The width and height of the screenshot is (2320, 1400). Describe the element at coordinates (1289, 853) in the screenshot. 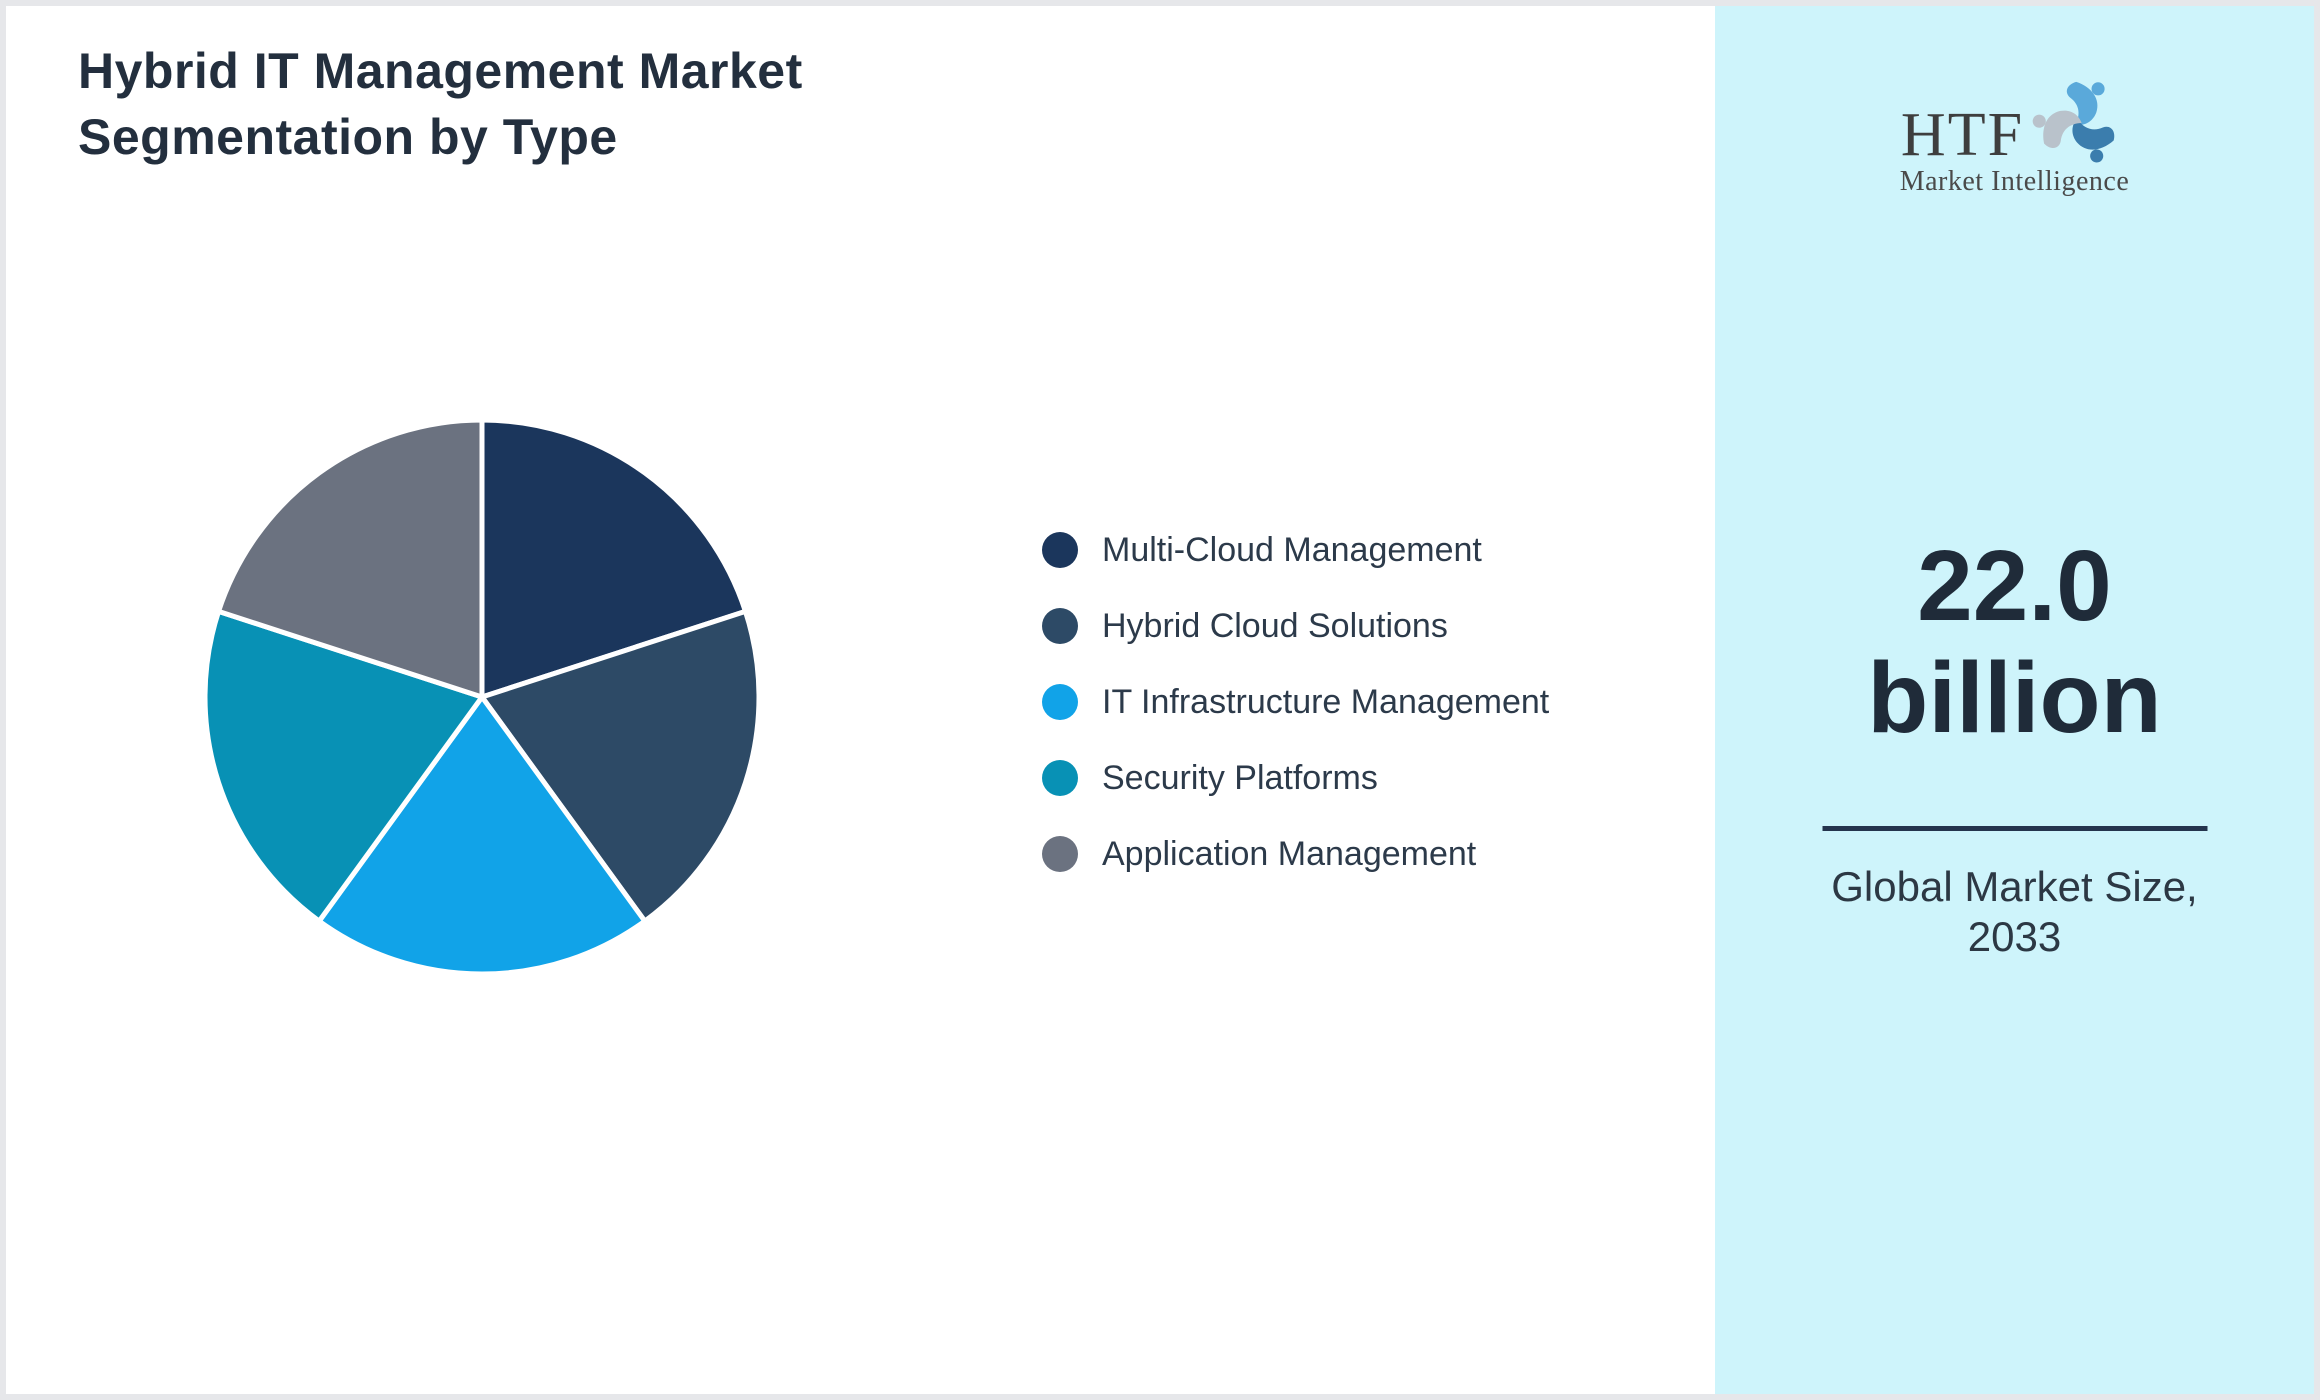

I see `legend-label: Application Management` at that location.